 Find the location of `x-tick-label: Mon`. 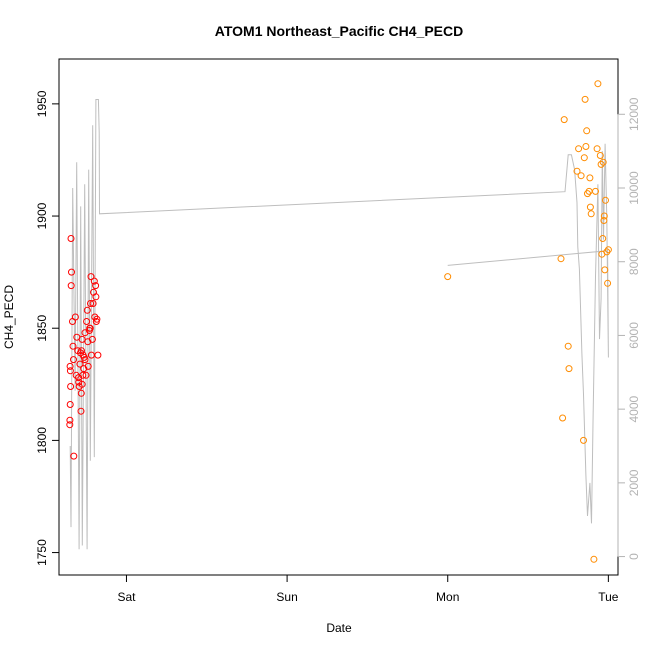

x-tick-label: Mon is located at coordinates (447, 597).